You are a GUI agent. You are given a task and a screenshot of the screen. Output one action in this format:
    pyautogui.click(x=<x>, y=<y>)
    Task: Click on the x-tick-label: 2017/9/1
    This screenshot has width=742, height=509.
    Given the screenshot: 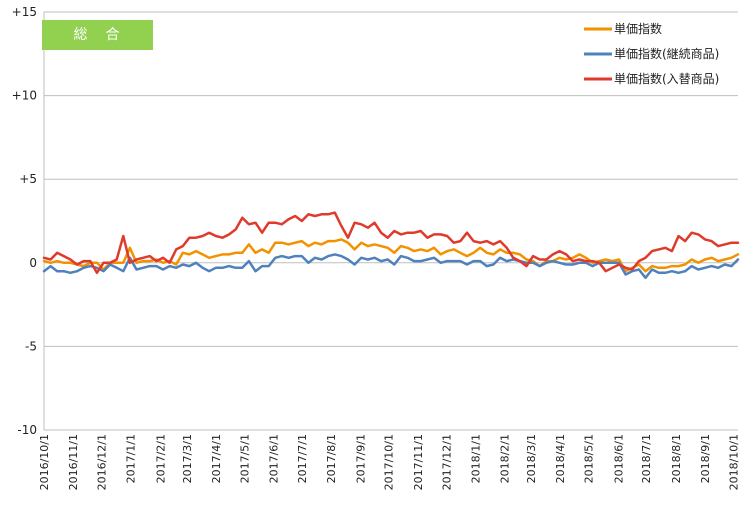 What is the action you would take?
    pyautogui.click(x=361, y=458)
    